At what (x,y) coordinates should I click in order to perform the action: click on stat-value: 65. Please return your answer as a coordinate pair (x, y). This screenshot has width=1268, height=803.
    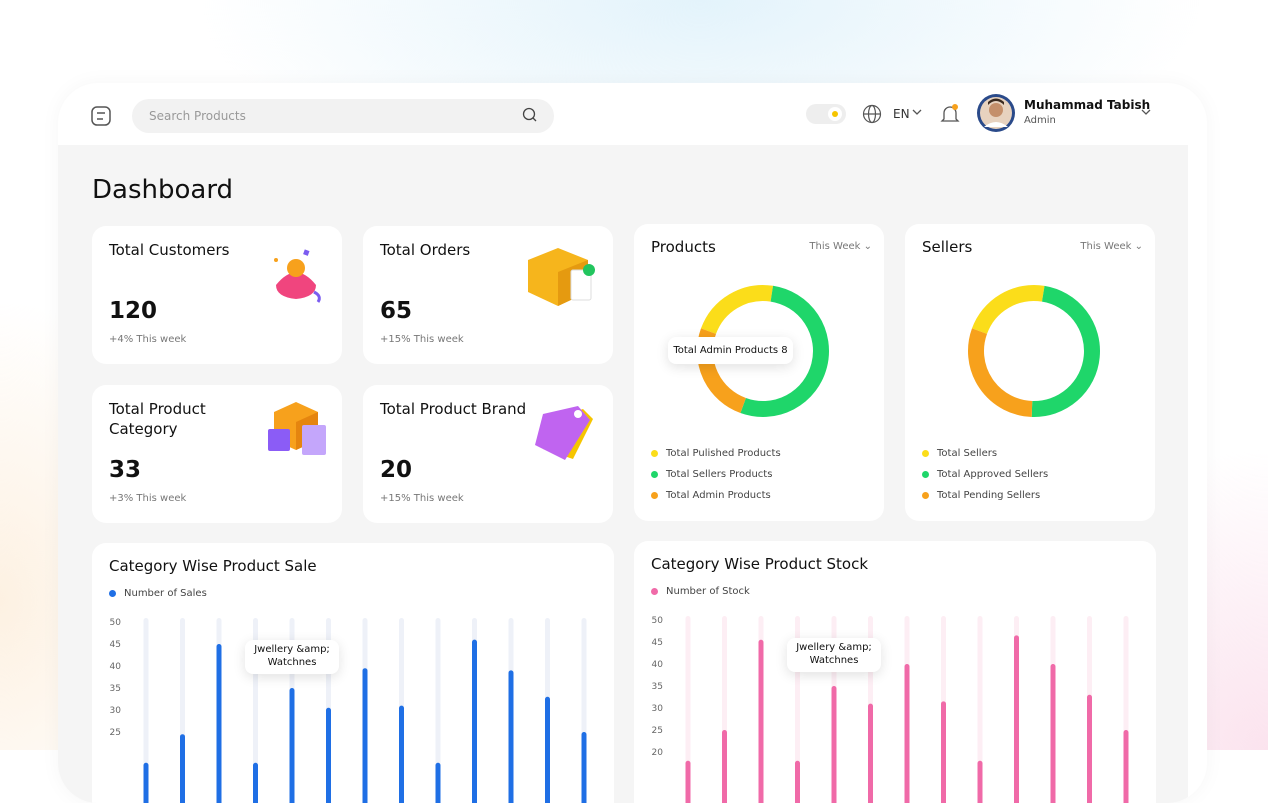
    Looking at the image, I should click on (396, 311).